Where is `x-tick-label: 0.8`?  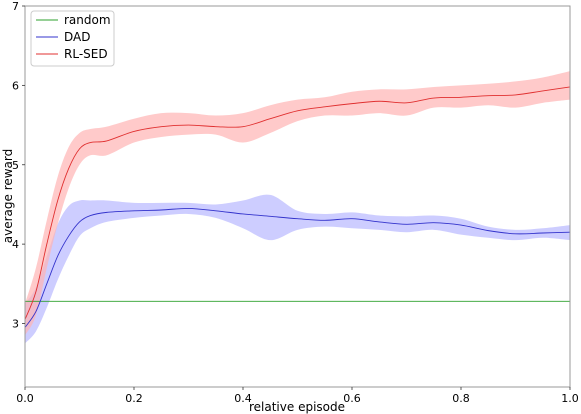 x-tick-label: 0.8 is located at coordinates (461, 398).